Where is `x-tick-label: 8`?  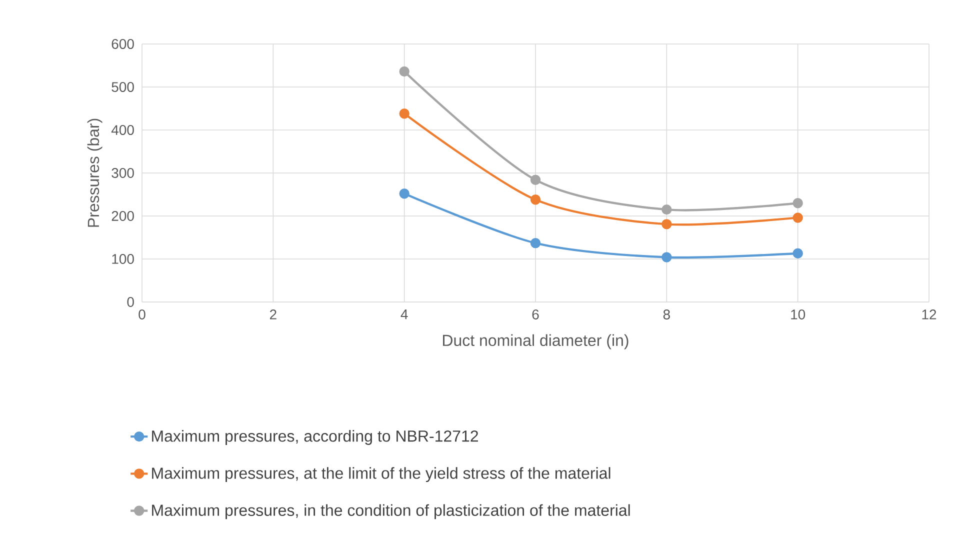 x-tick-label: 8 is located at coordinates (666, 315).